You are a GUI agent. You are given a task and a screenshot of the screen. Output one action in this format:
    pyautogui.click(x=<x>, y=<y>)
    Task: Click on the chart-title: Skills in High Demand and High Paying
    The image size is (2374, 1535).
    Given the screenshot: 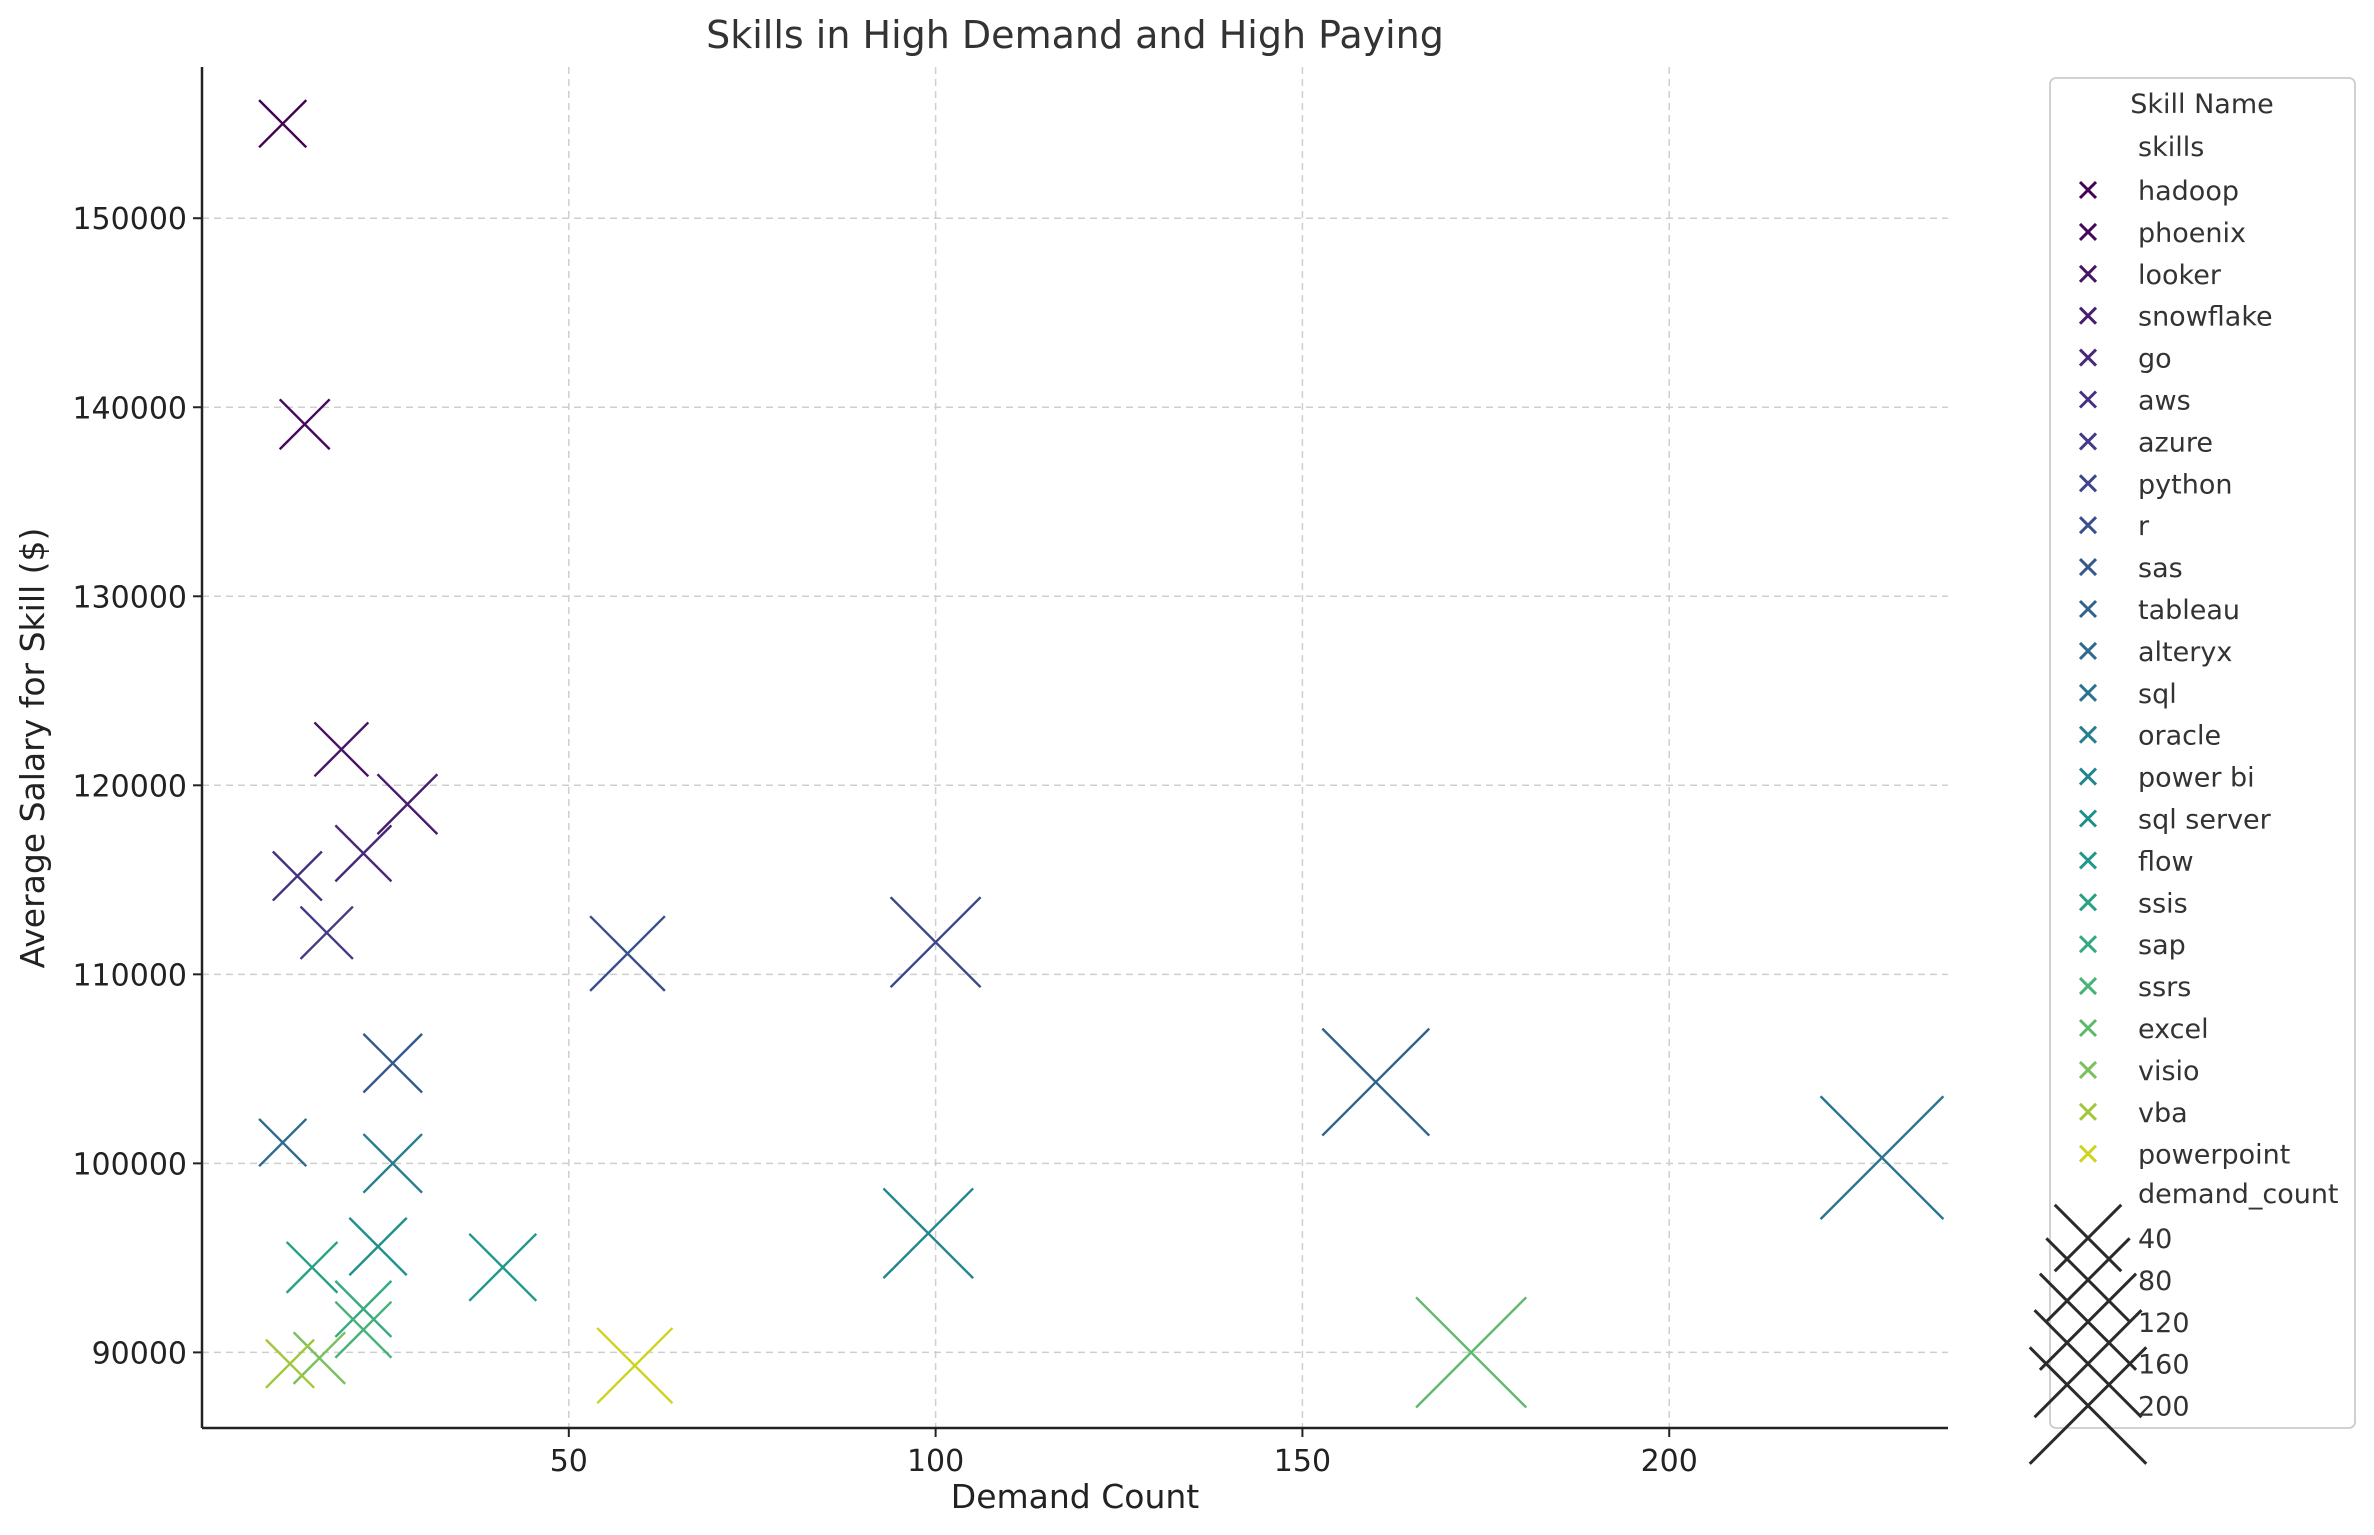 What is the action you would take?
    pyautogui.click(x=1075, y=35)
    